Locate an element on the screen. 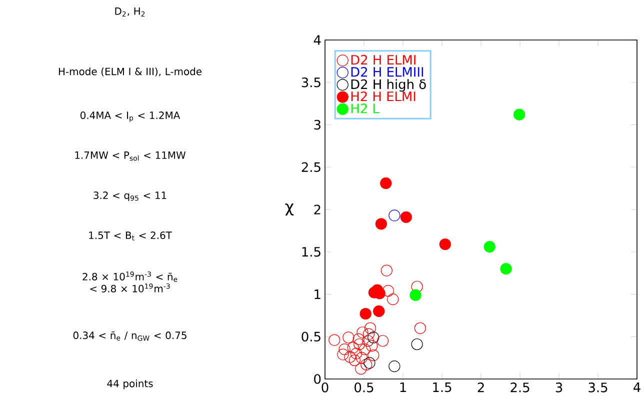 The height and width of the screenshot is (408, 644). text: 2.8 × 10$^{19}$m$^{-3}$ < n̄$_{e}$ < 9.8 × 10$^{19}$m$^{-3}$ is located at coordinates (130, 282).